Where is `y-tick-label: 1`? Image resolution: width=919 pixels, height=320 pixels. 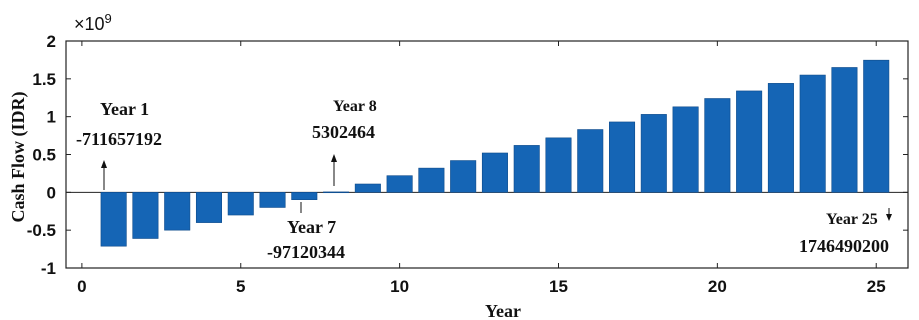 y-tick-label: 1 is located at coordinates (51, 117).